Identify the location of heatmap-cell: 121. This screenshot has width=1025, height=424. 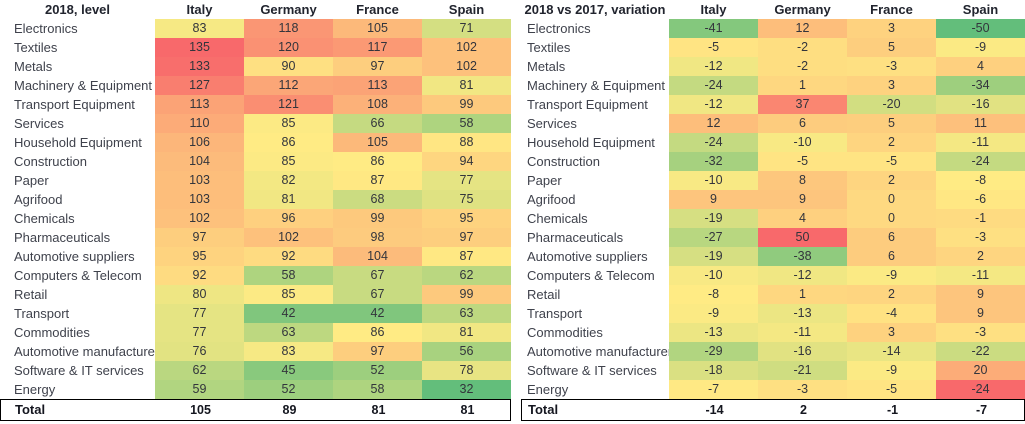
(288, 104).